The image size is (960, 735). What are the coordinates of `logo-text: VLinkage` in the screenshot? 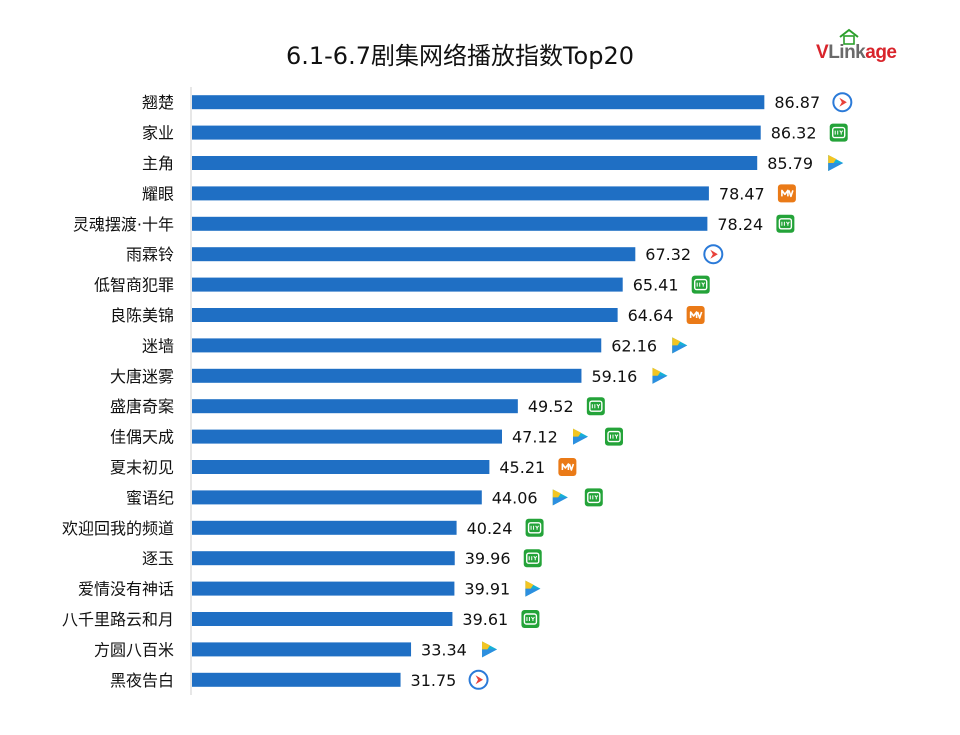 It's located at (856, 52).